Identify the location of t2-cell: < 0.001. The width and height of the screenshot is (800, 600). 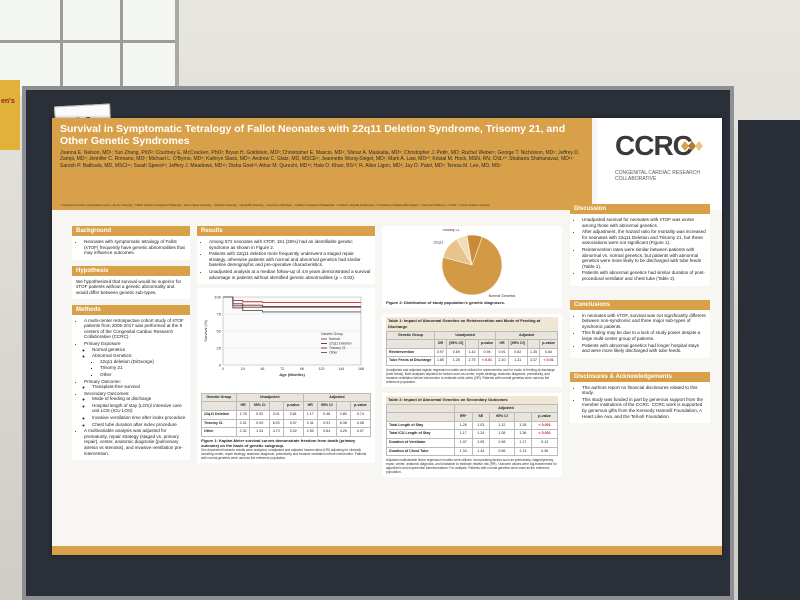
(544, 434).